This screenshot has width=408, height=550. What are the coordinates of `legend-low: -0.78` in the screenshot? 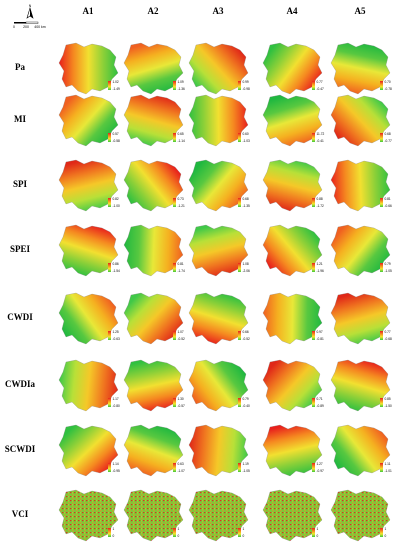 It's located at (388, 89).